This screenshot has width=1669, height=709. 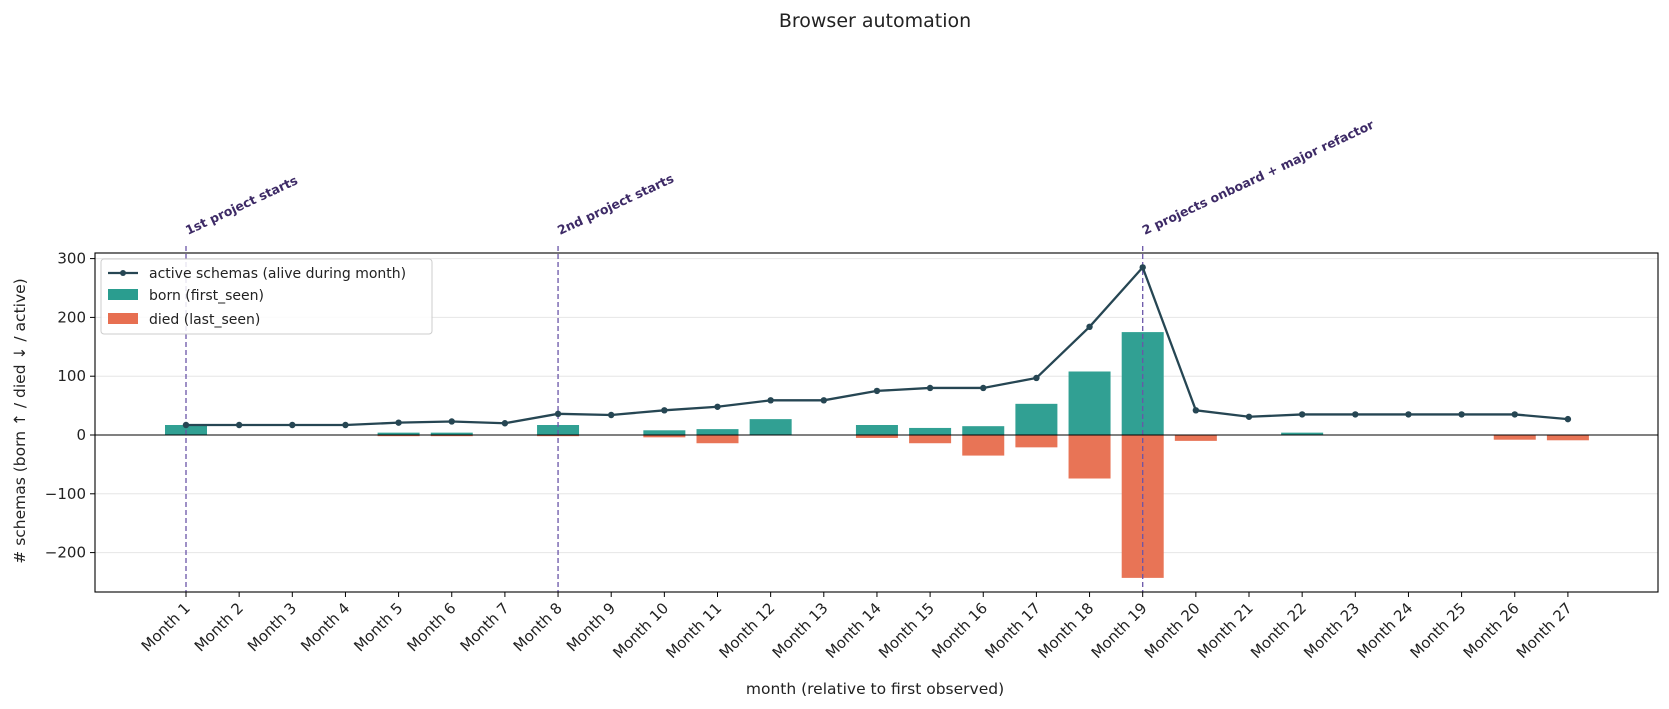 I want to click on x-tick-label: Month 6, so click(x=431, y=627).